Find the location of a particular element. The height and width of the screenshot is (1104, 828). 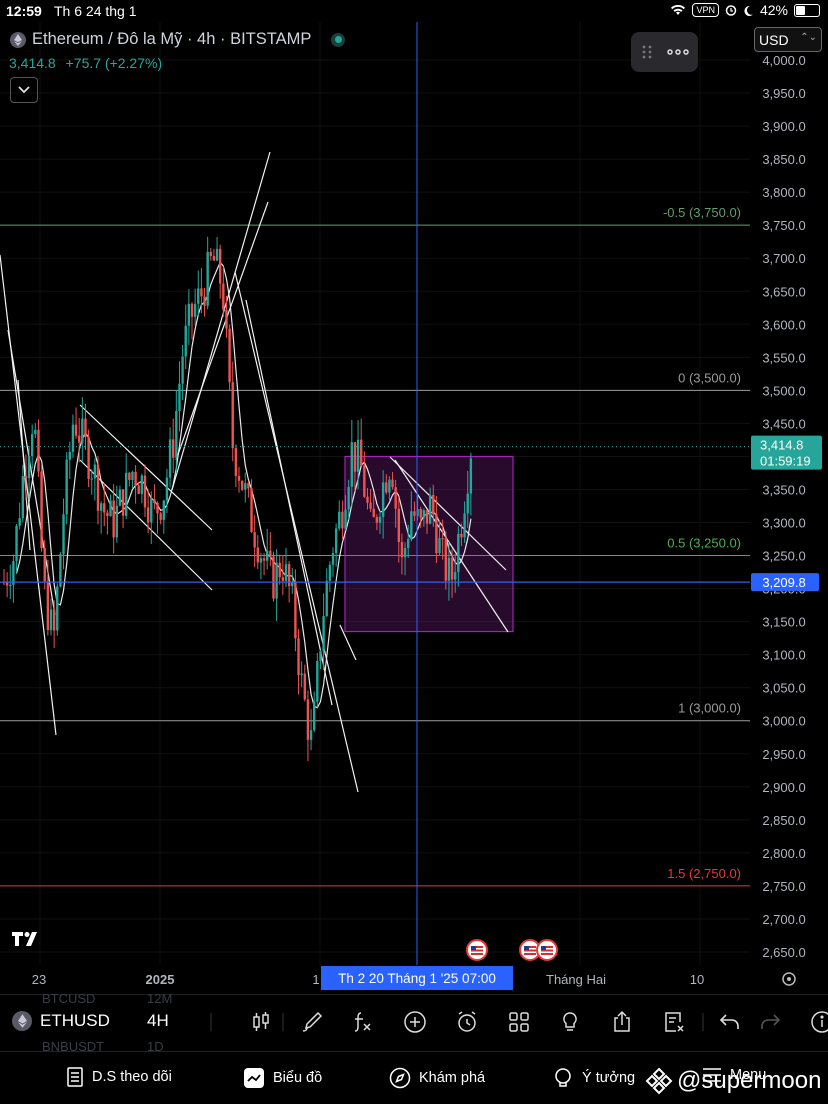

collapse-legend-button is located at coordinates (24, 90).